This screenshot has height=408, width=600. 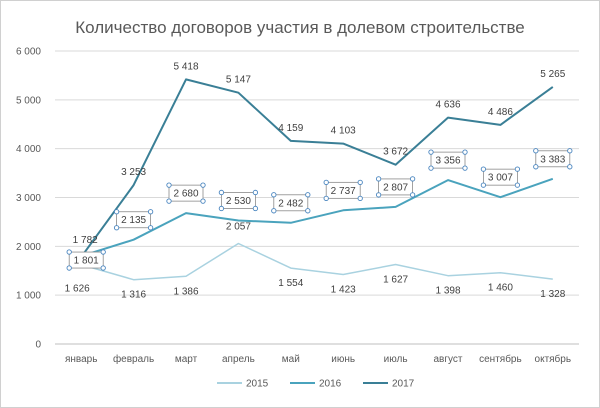 What do you see at coordinates (133, 172) in the screenshot?
I see `data-label-2017: 3 253` at bounding box center [133, 172].